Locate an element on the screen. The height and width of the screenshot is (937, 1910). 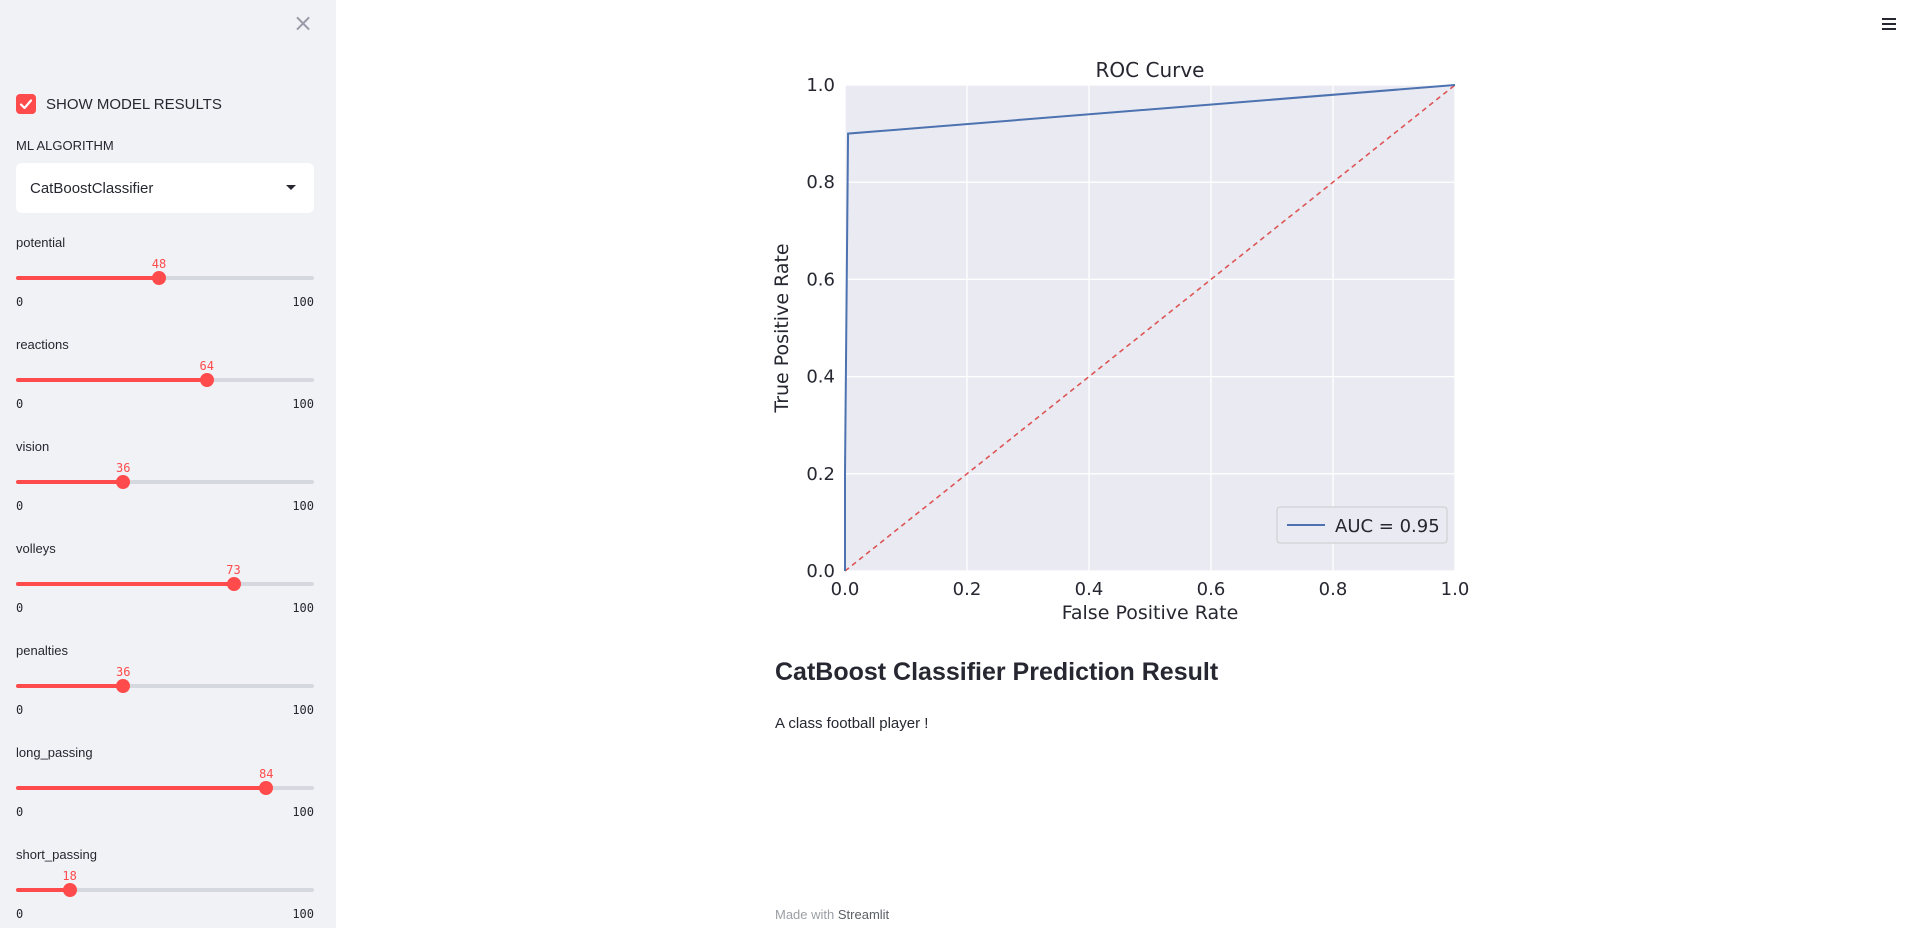
x-tick-label: 0.6 is located at coordinates (1211, 589).